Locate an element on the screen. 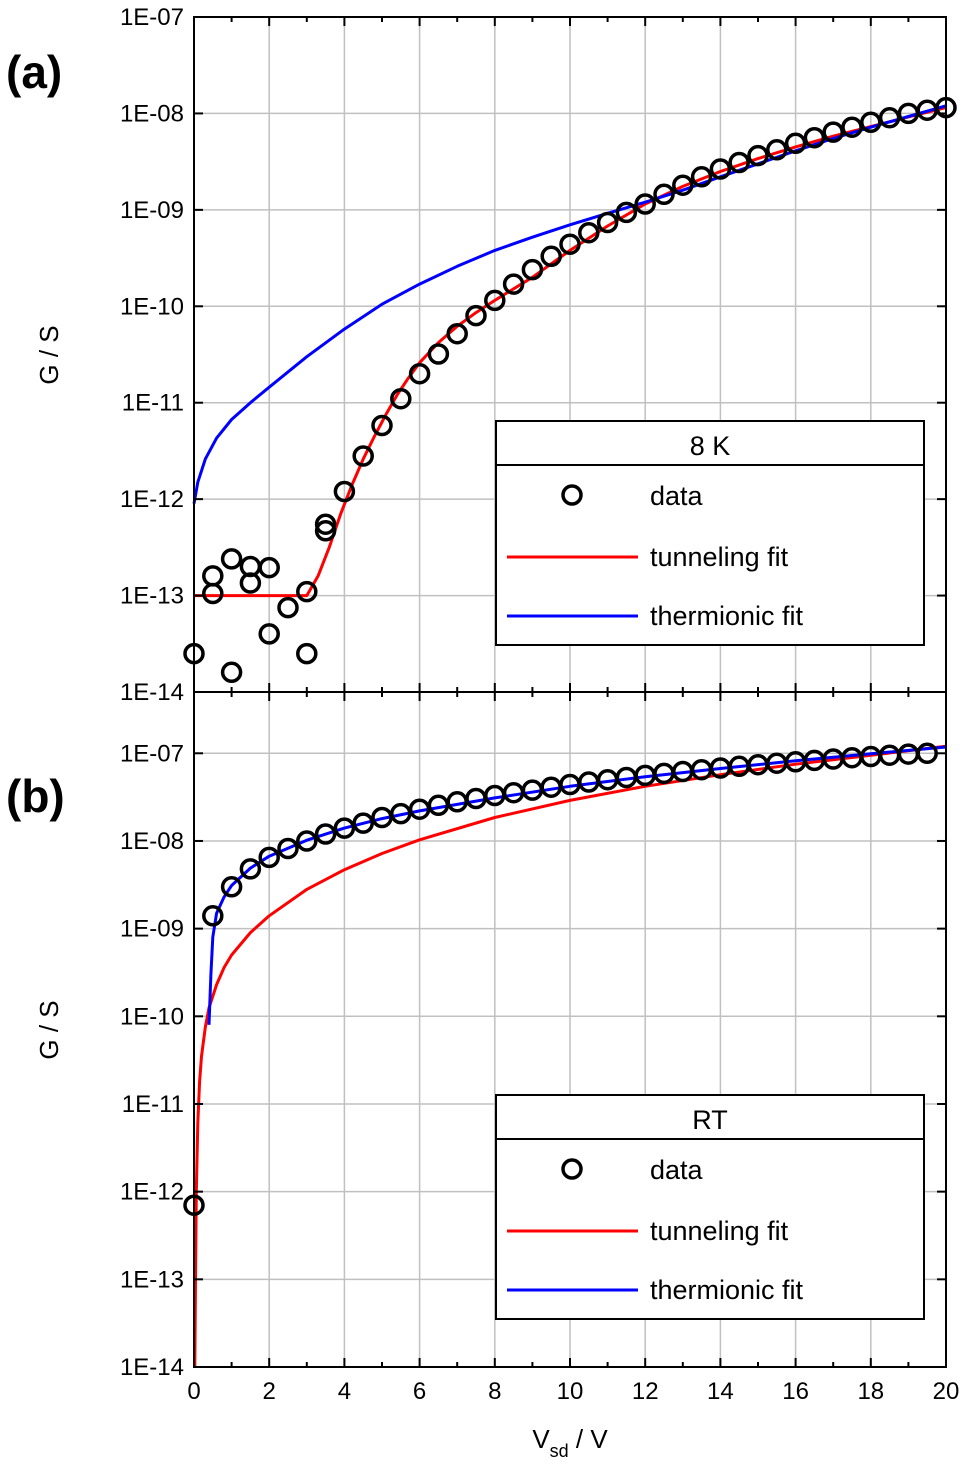 The height and width of the screenshot is (1465, 968). panel-b-x-tick-label-3: 6 is located at coordinates (419, 1391).